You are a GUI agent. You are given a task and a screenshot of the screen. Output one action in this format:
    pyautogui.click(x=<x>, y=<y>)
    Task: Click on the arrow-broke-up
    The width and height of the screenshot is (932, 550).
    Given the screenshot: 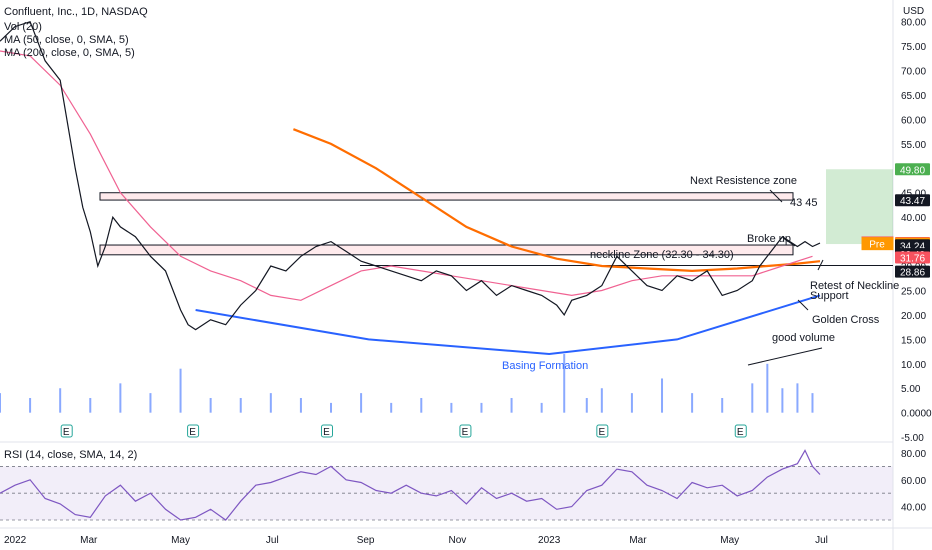 What is the action you would take?
    pyautogui.click(x=789, y=242)
    